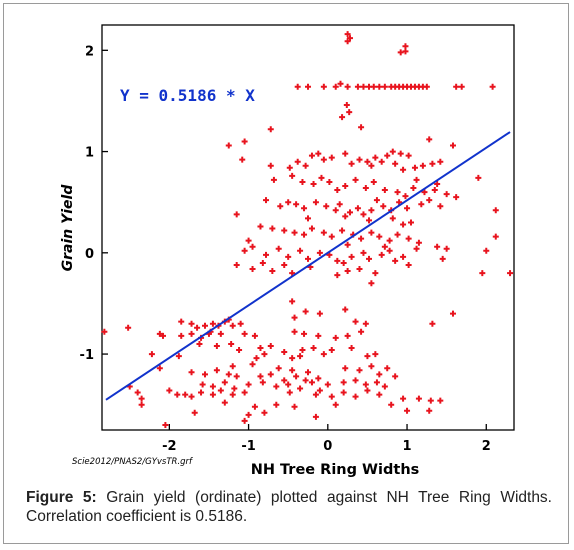 Image resolution: width=574 pixels, height=550 pixels. What do you see at coordinates (68, 228) in the screenshot?
I see `y-axis-label: Grain Yield` at bounding box center [68, 228].